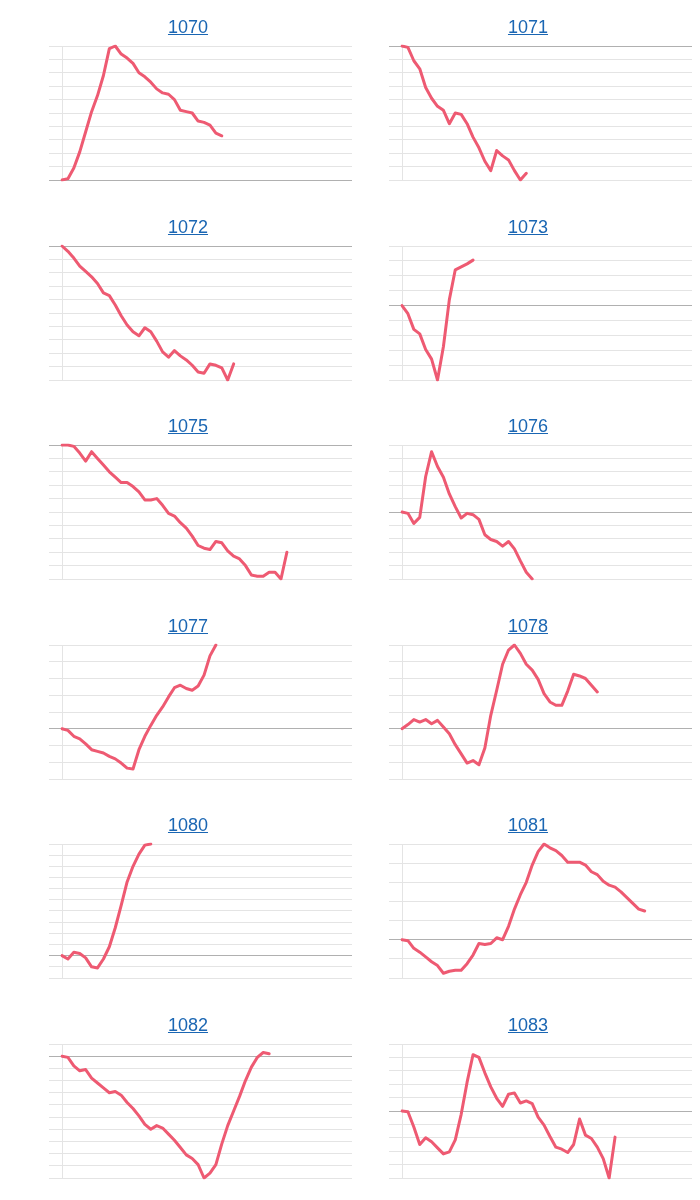 The width and height of the screenshot is (700, 1200). I want to click on chart-title: 1072, so click(187, 227).